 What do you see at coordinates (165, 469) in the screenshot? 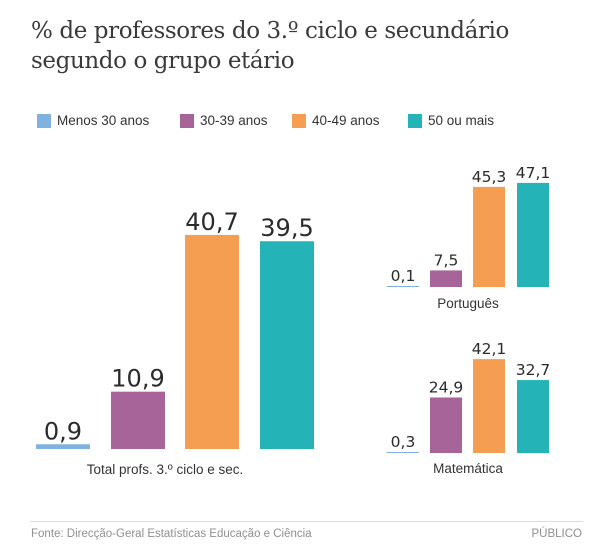
I see `chart-category-label: Total profs. 3.º ciclo e sec.` at bounding box center [165, 469].